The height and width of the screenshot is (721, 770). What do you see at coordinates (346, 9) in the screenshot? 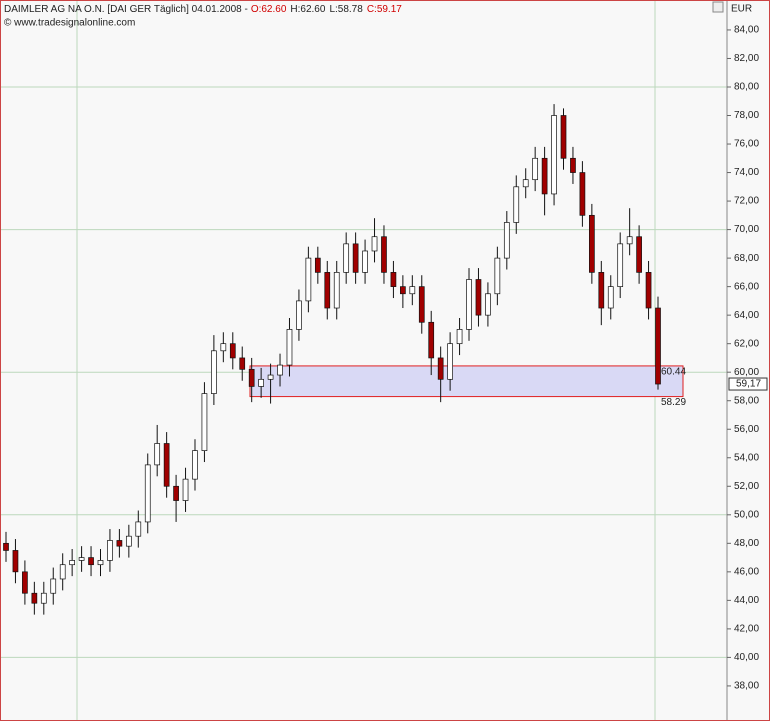
I see `low-label: L:58.78` at bounding box center [346, 9].